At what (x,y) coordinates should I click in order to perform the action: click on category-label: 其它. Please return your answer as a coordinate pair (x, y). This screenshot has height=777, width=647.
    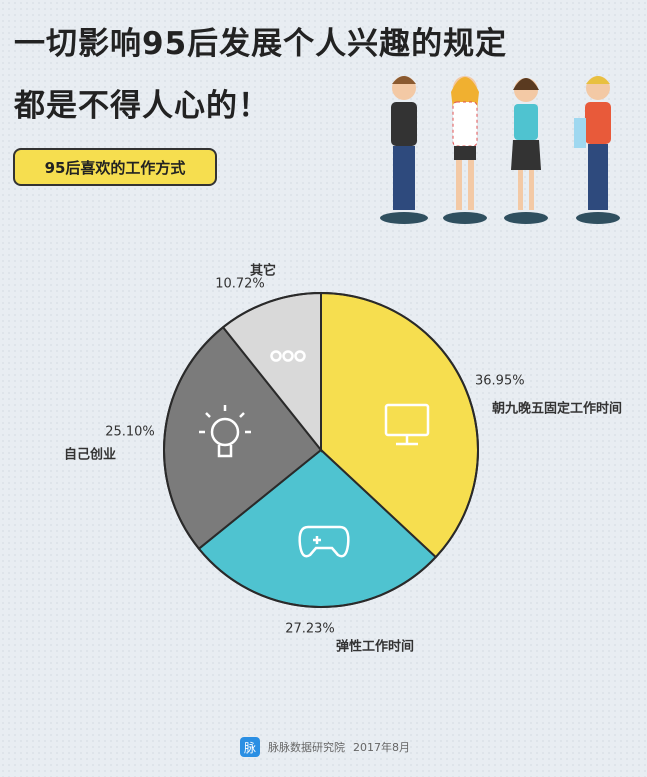
    Looking at the image, I should click on (263, 271).